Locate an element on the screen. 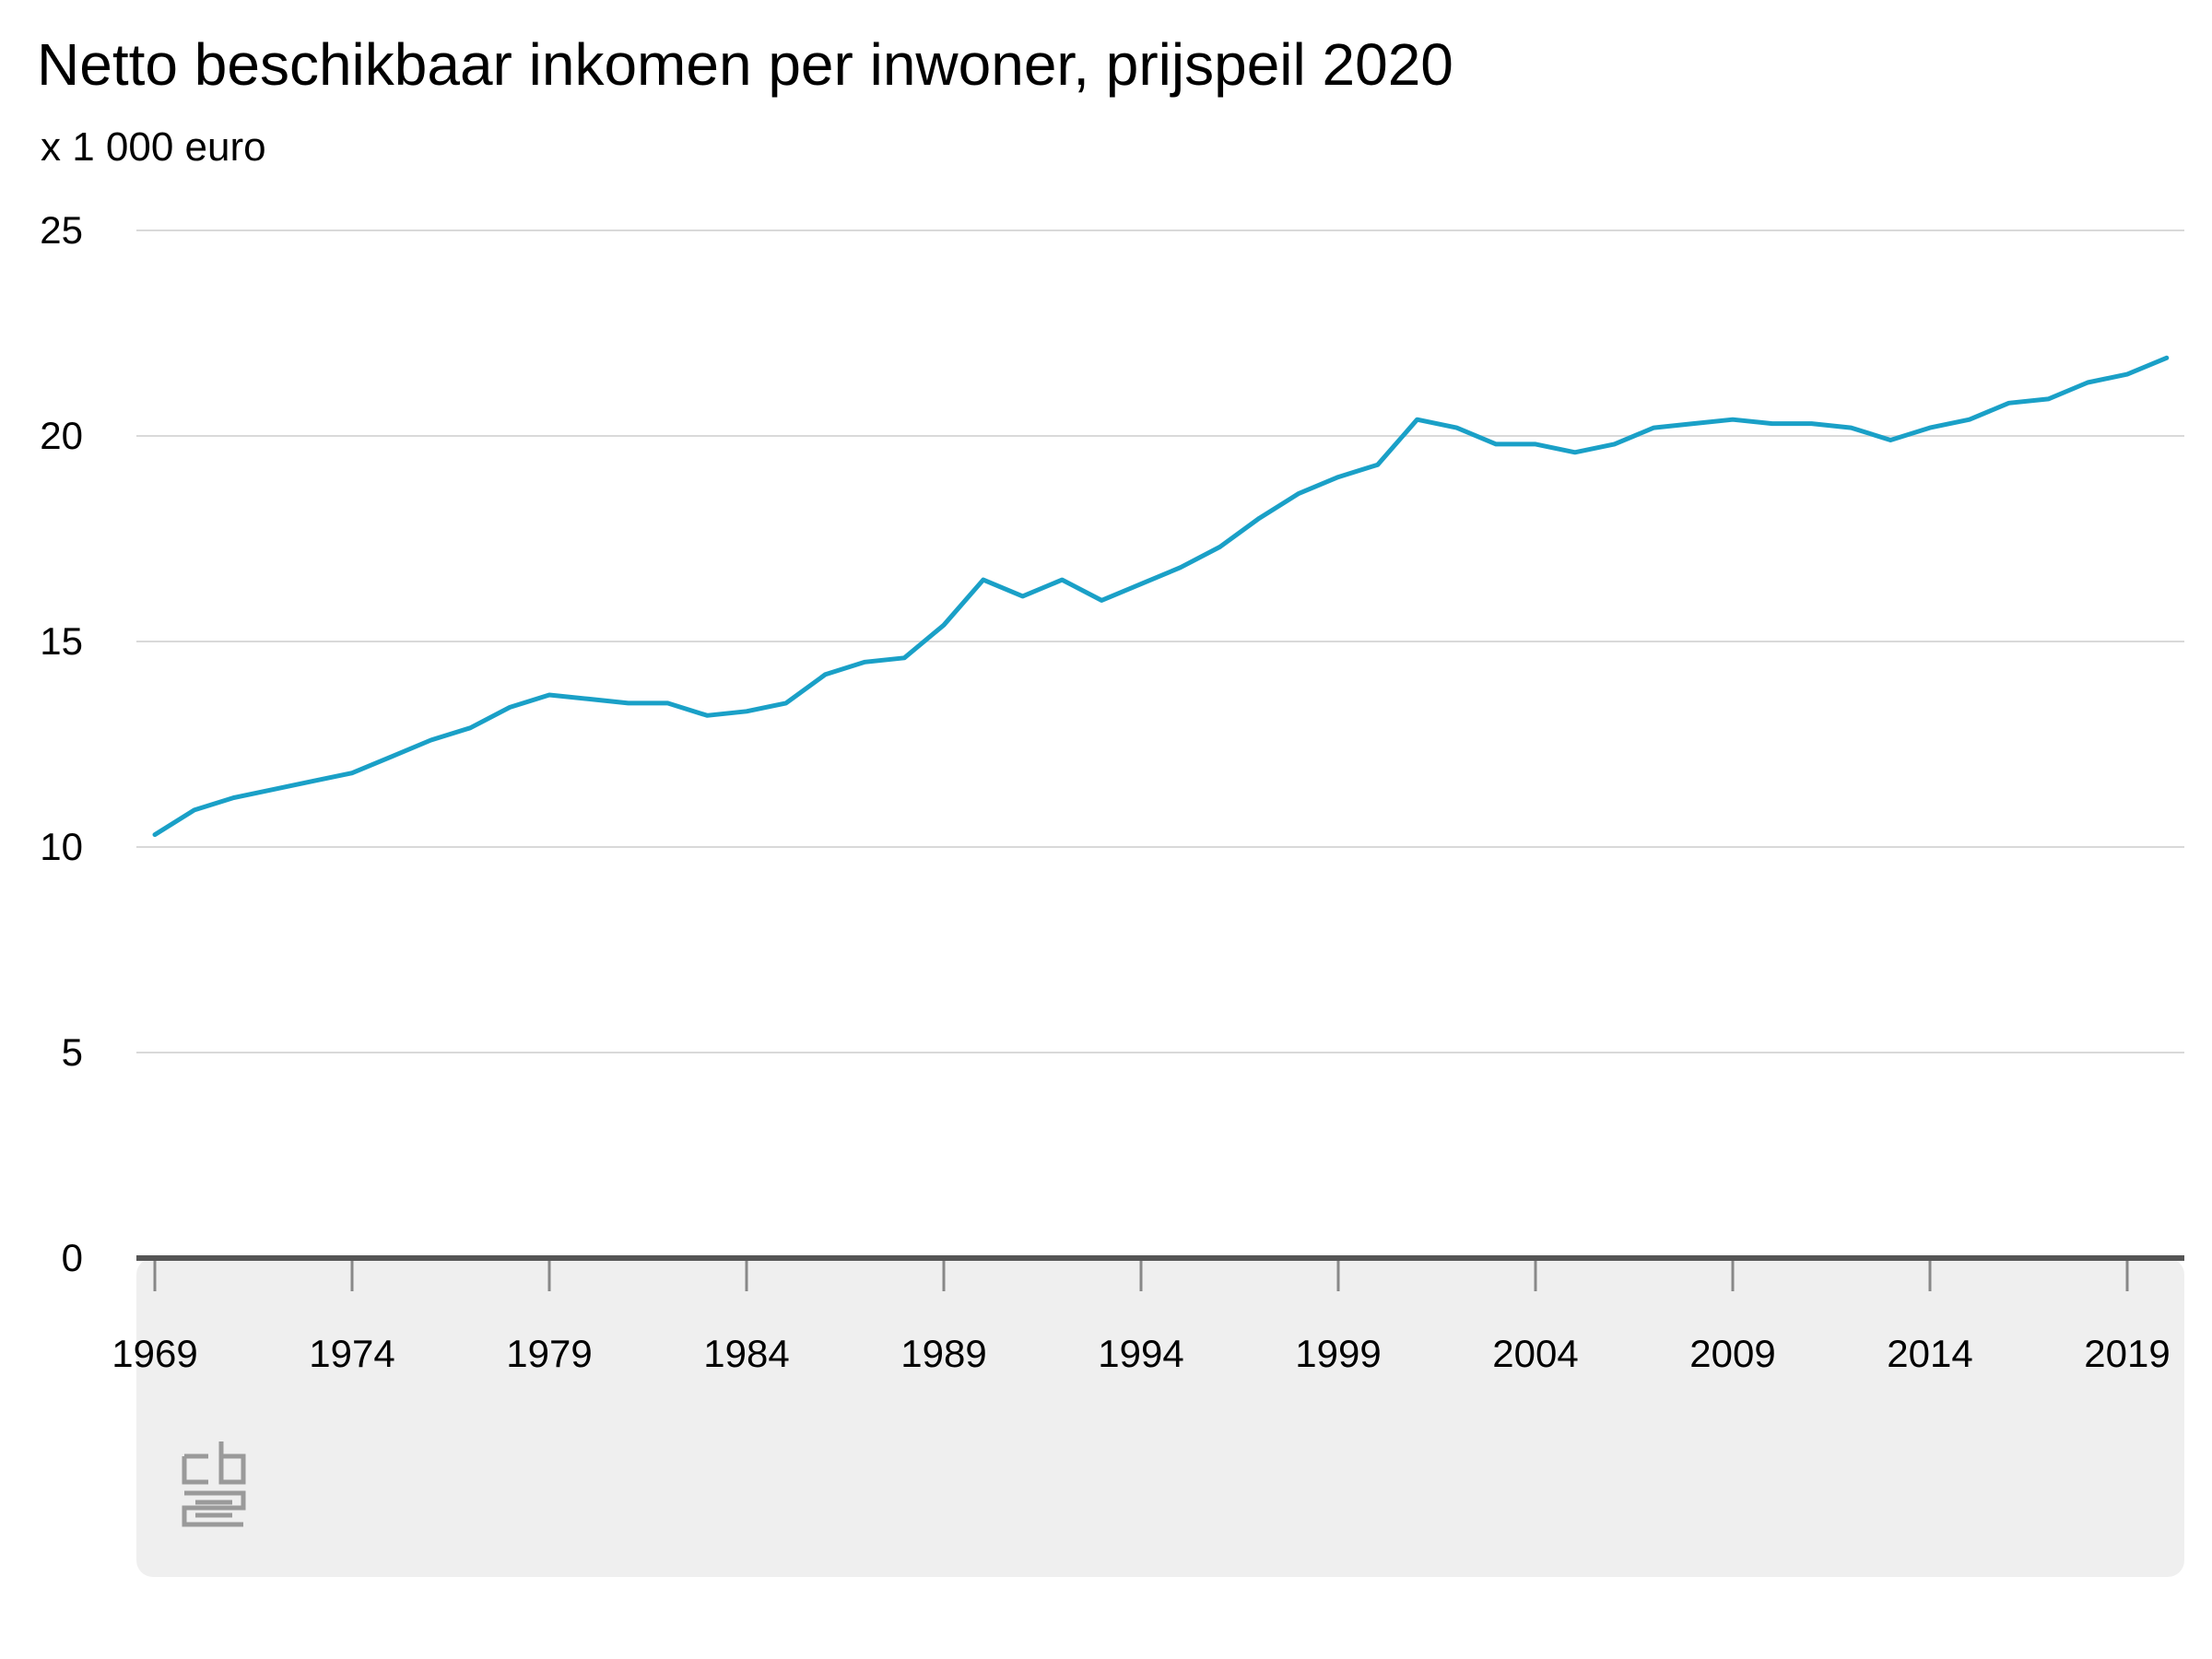  x-tick-label: 1989 is located at coordinates (943, 1353).